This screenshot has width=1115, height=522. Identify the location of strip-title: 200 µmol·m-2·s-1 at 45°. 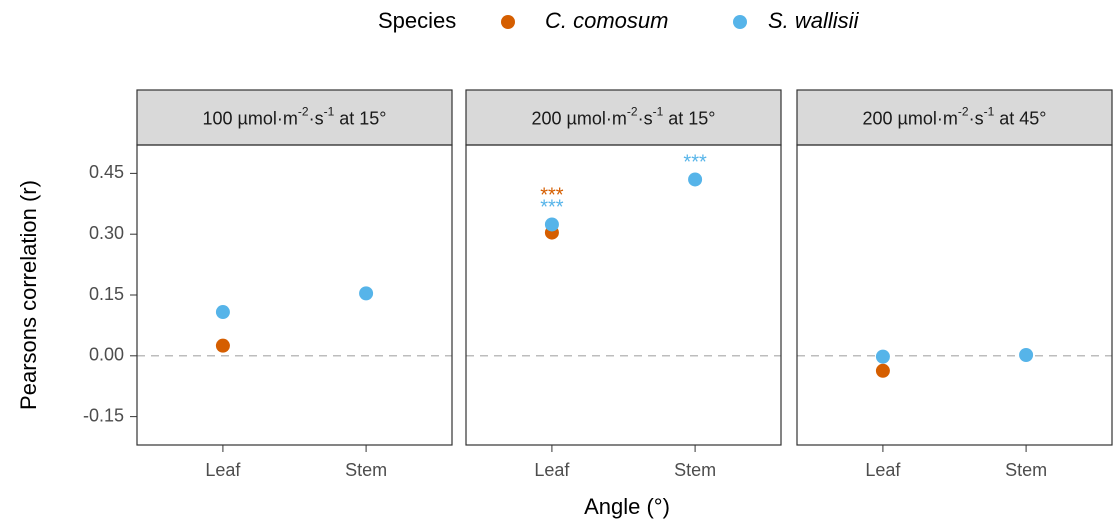
(955, 117).